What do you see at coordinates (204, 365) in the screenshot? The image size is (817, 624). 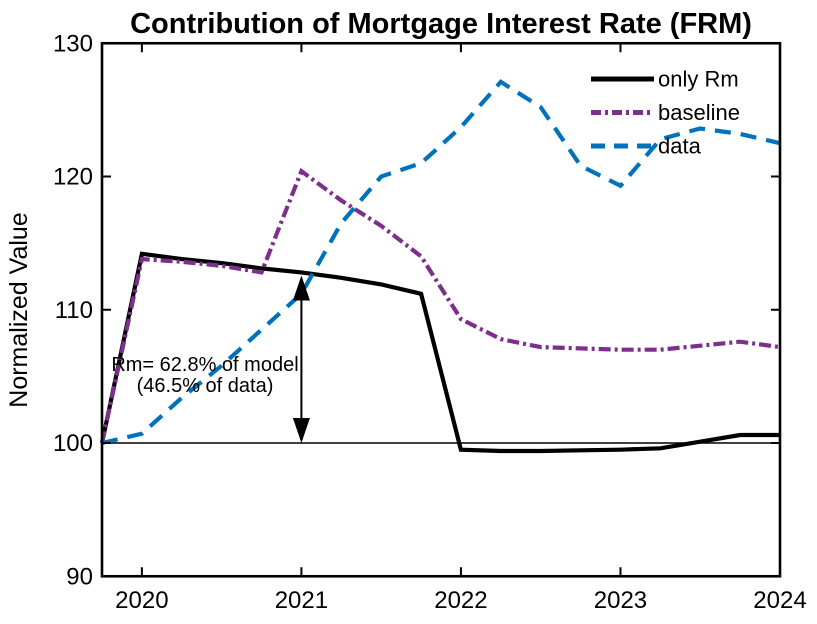 I see `annotation-line1: Rm= 62.8% of model` at bounding box center [204, 365].